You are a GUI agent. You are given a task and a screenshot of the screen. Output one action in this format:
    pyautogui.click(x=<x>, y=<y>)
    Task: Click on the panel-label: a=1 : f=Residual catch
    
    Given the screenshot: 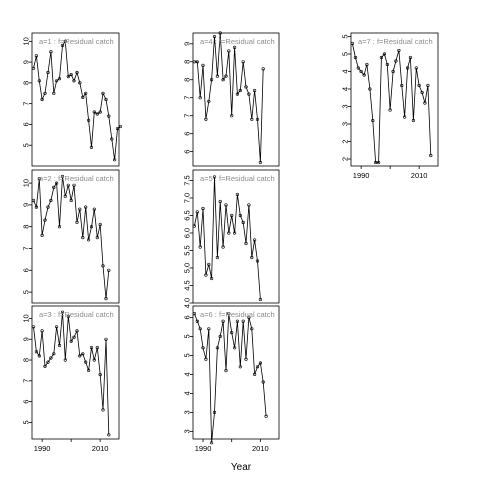 What is the action you would take?
    pyautogui.click(x=76, y=41)
    